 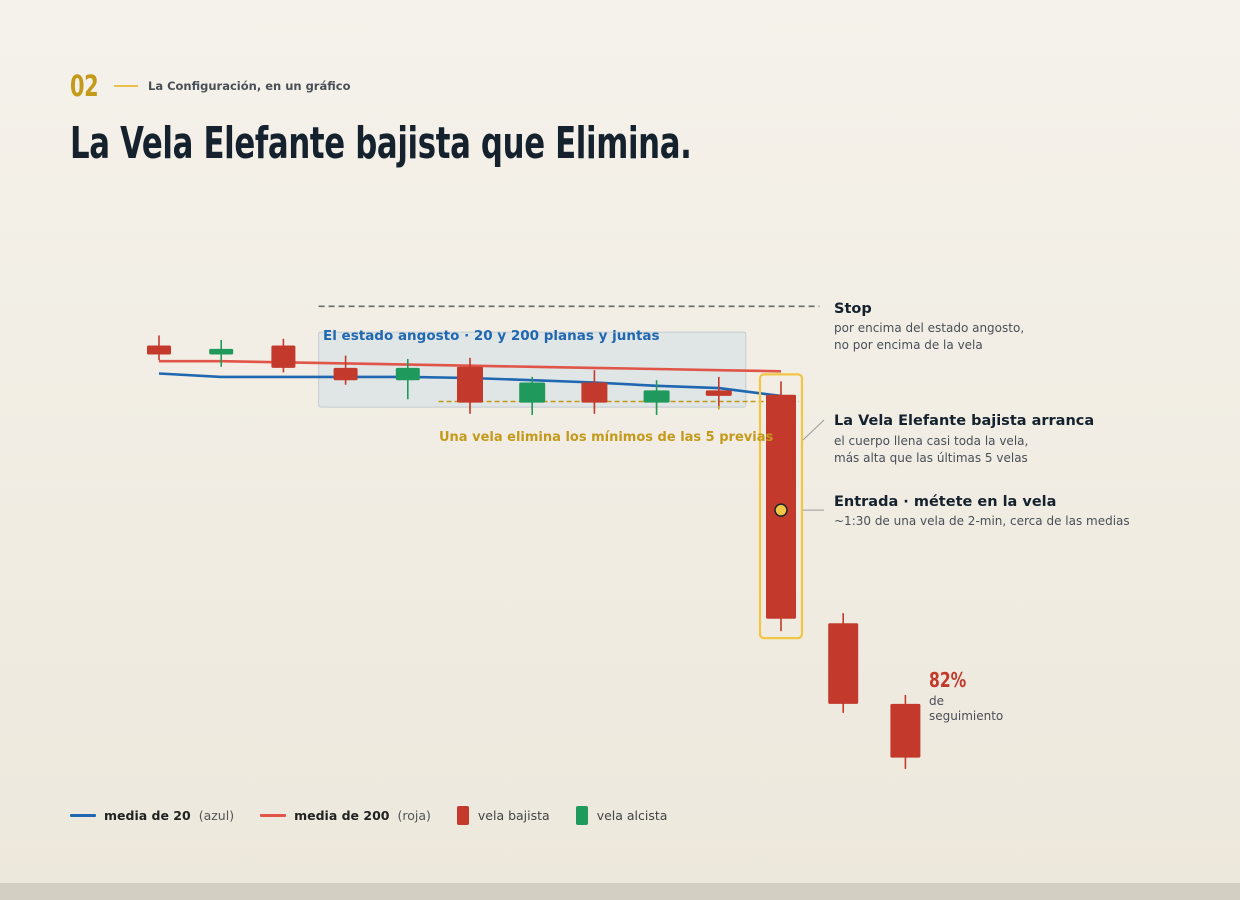 What do you see at coordinates (931, 458) in the screenshot?
I see `elephant-note-2: más alta que las últimas 5 velas` at bounding box center [931, 458].